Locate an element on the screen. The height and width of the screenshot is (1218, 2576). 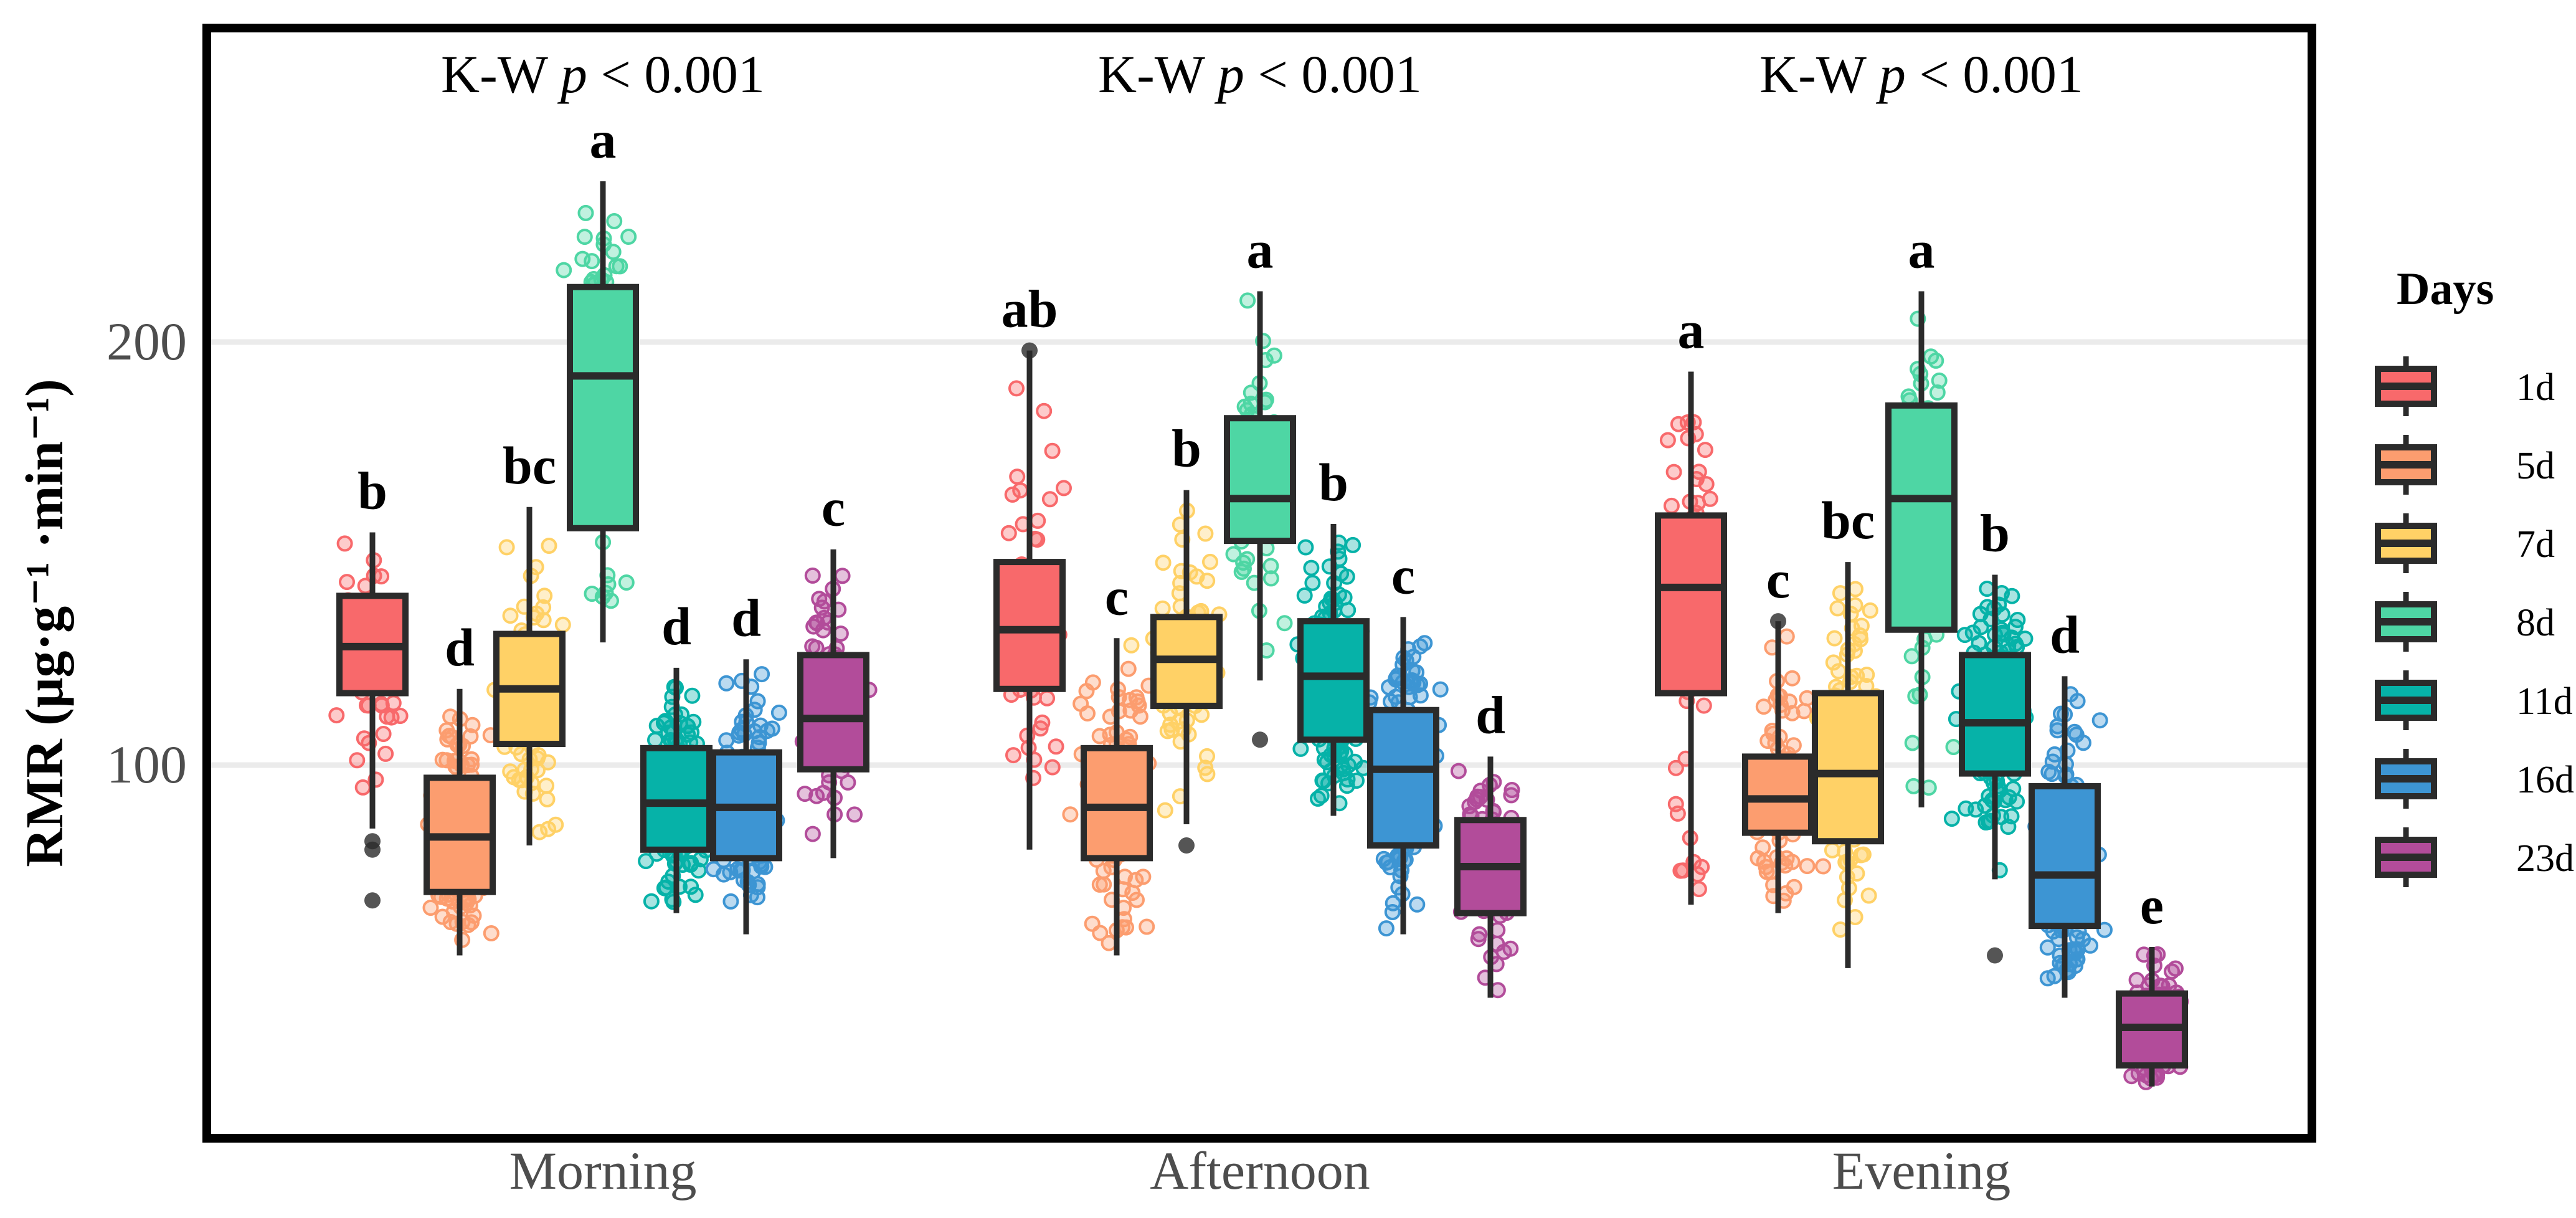
box-7d-evening is located at coordinates (1848, 767).